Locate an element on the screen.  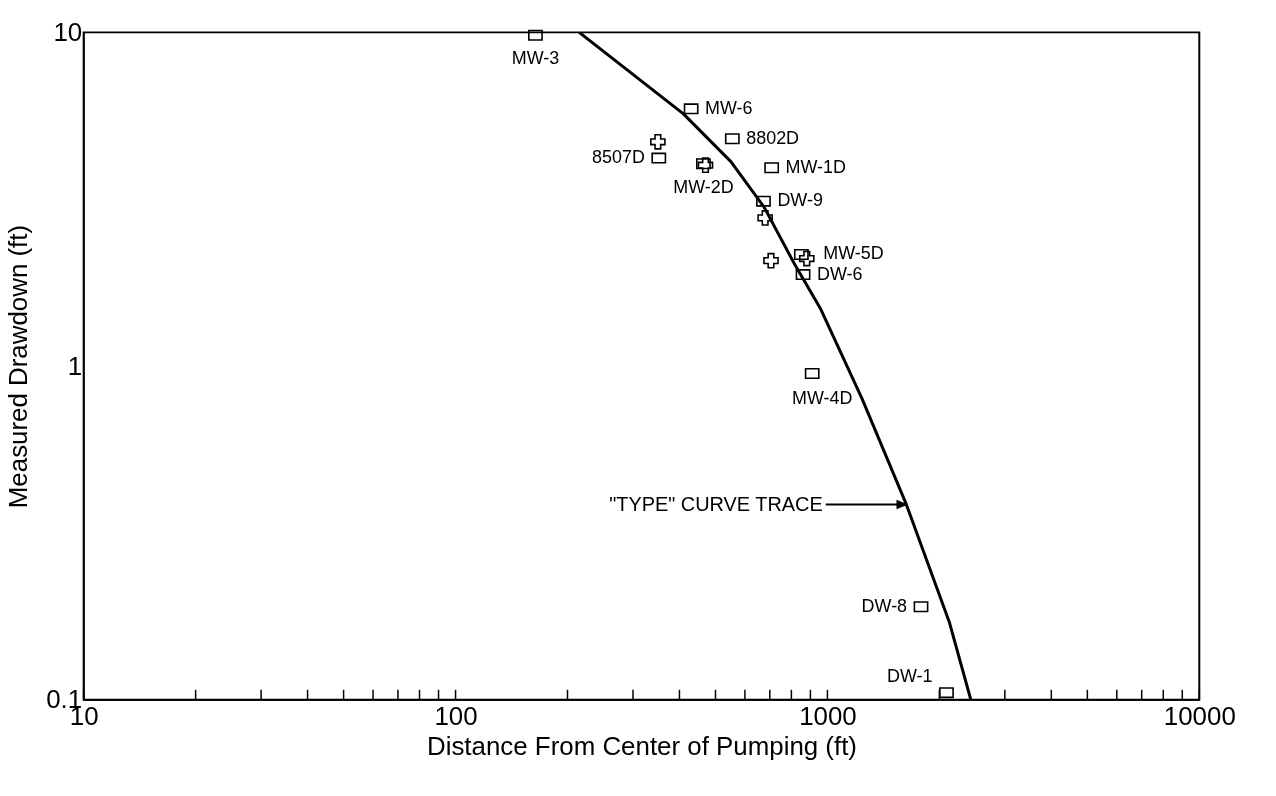
annotation: DW-1 is located at coordinates (910, 675).